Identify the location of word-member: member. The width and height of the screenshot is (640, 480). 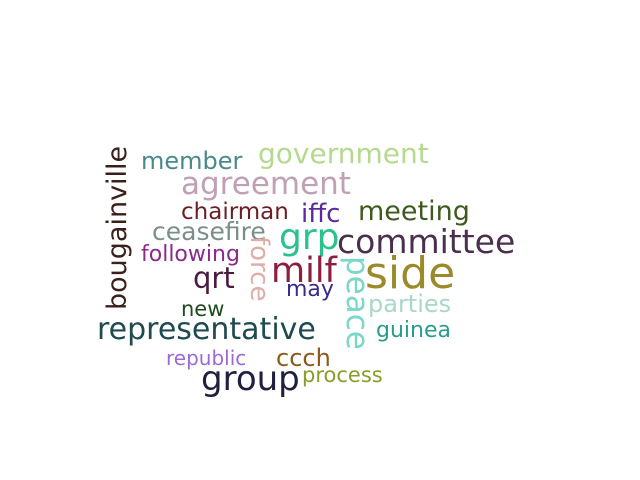
(192, 161).